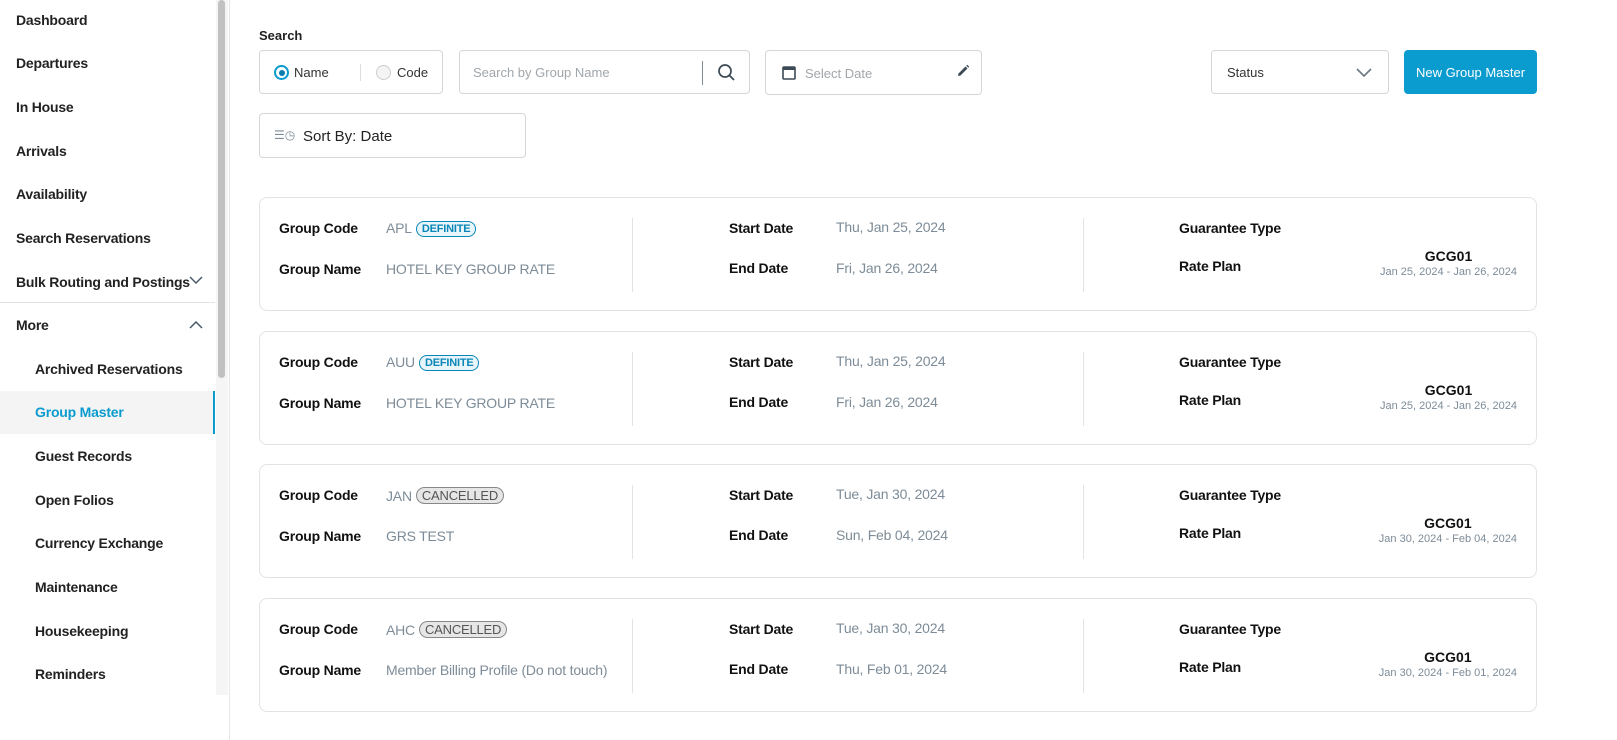  Describe the element at coordinates (103, 281) in the screenshot. I see `sidebar-item-label: Bulk Routing and Postings` at that location.